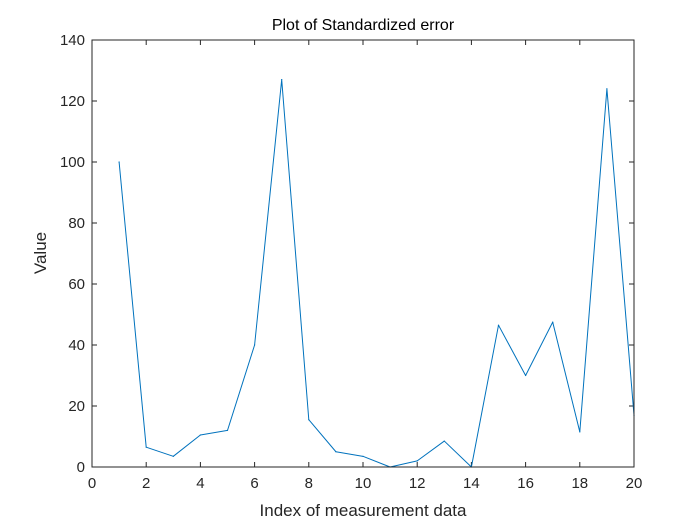  Describe the element at coordinates (634, 483) in the screenshot. I see `x-tick-label: 20` at that location.